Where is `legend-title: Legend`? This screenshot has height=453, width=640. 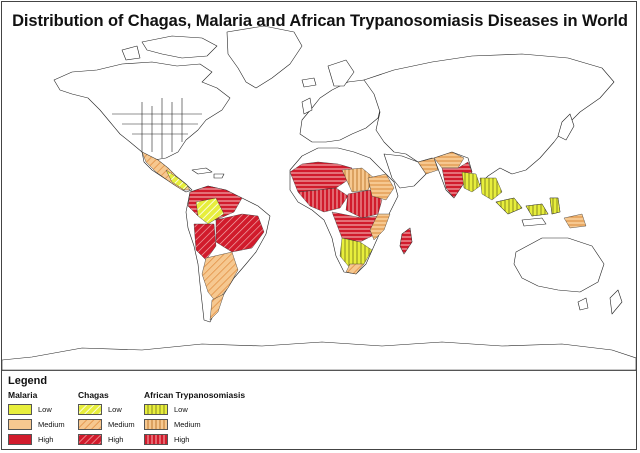
legend-title: Legend is located at coordinates (28, 381).